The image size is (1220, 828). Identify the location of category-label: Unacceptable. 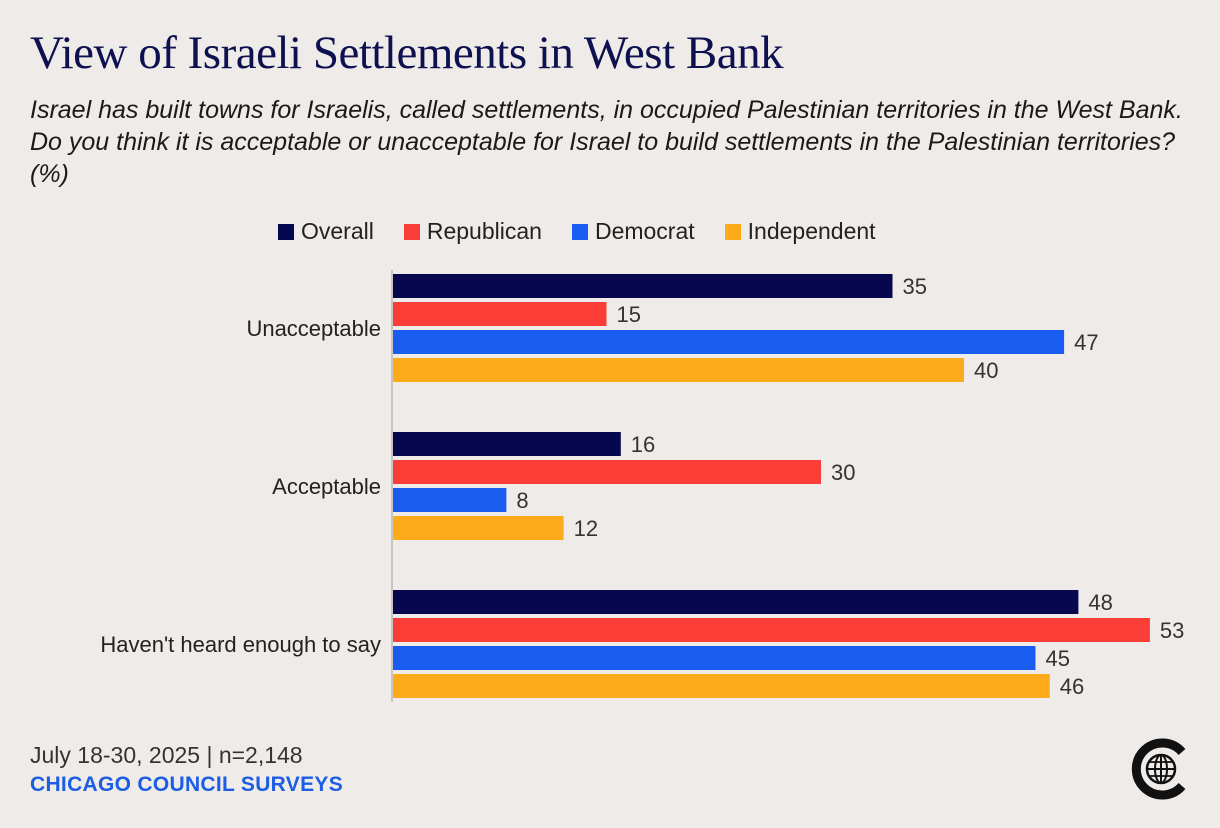
(313, 328).